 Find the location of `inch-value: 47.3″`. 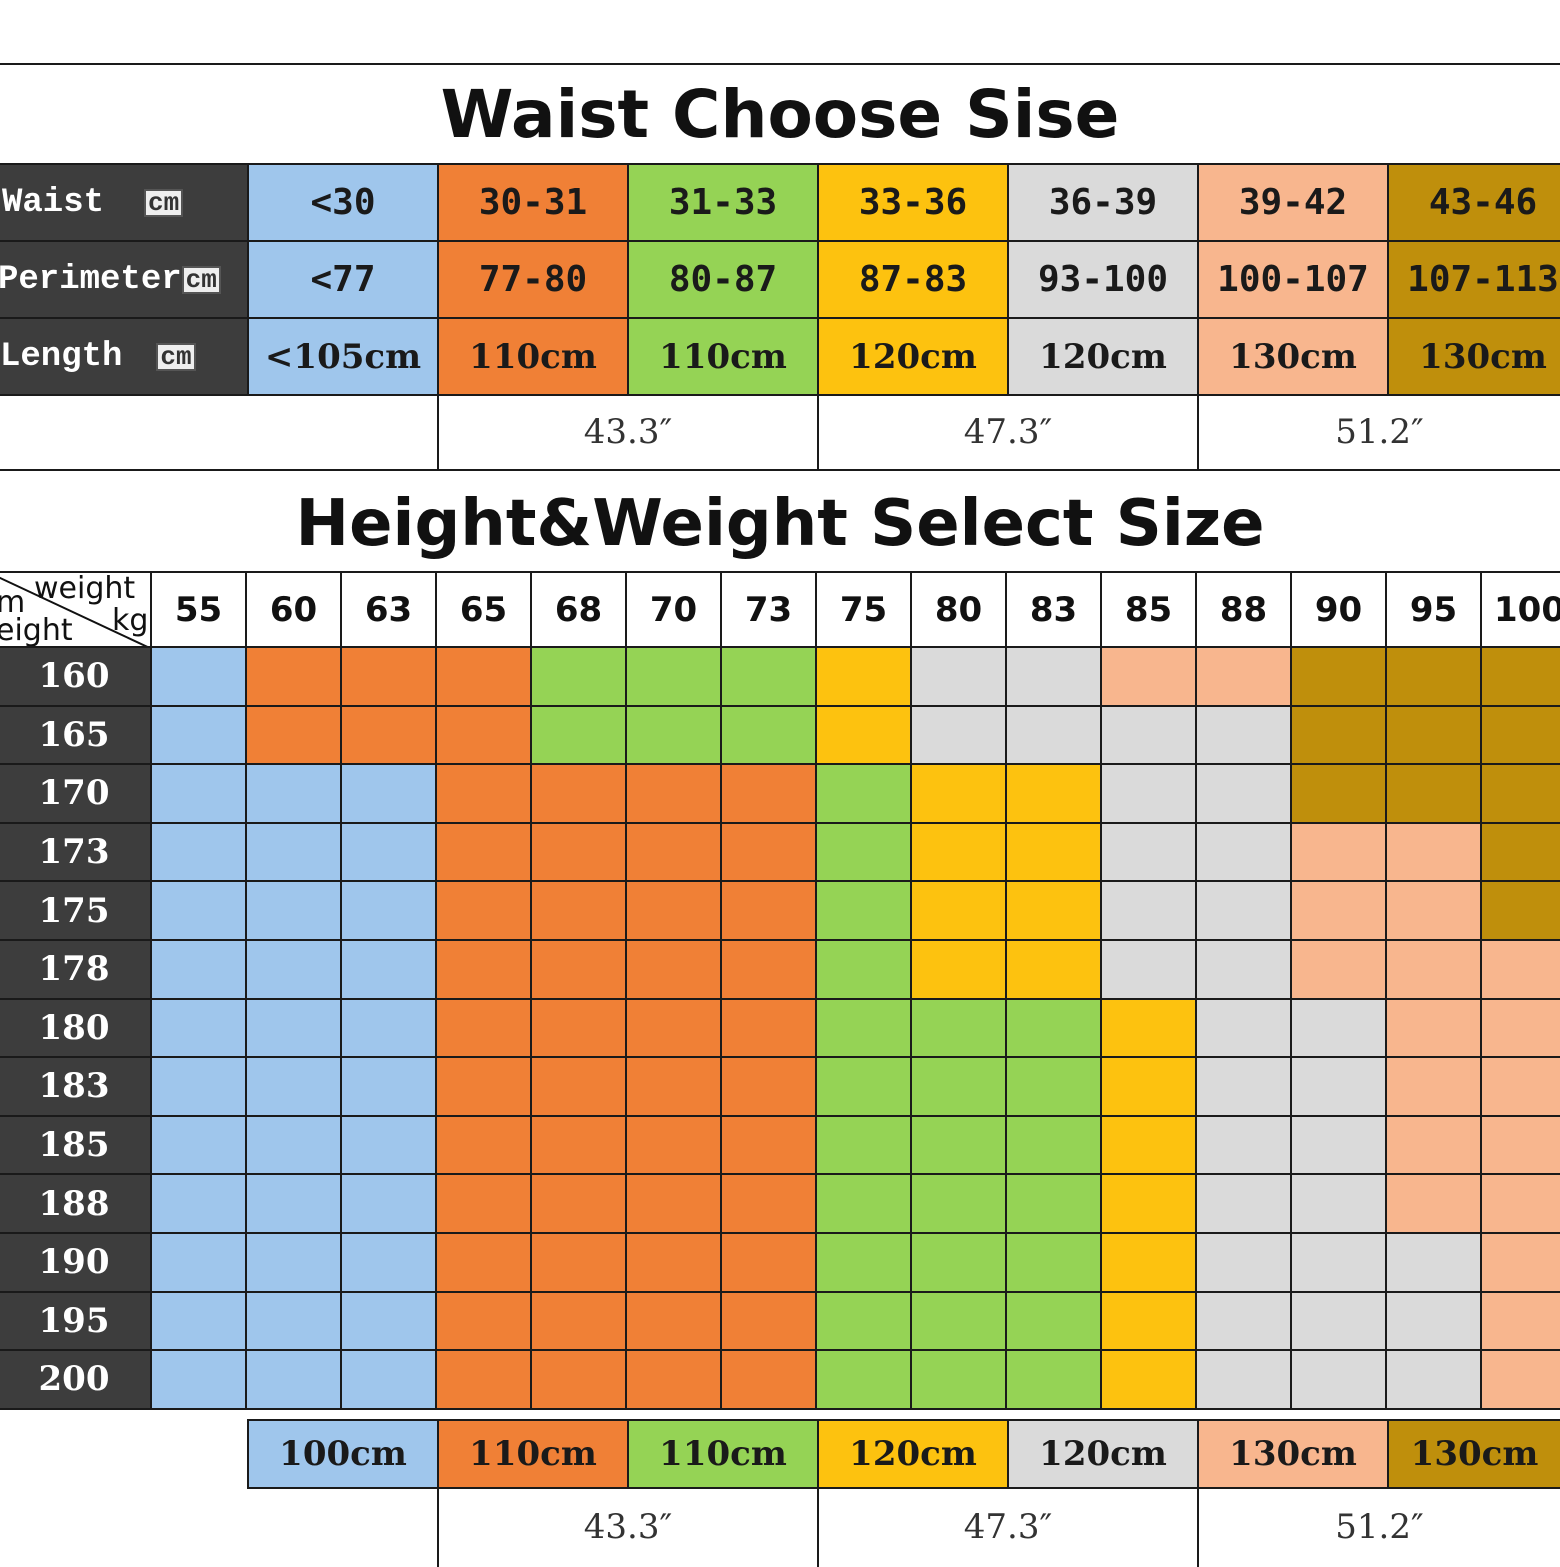

inch-value: 47.3″ is located at coordinates (1008, 1527).